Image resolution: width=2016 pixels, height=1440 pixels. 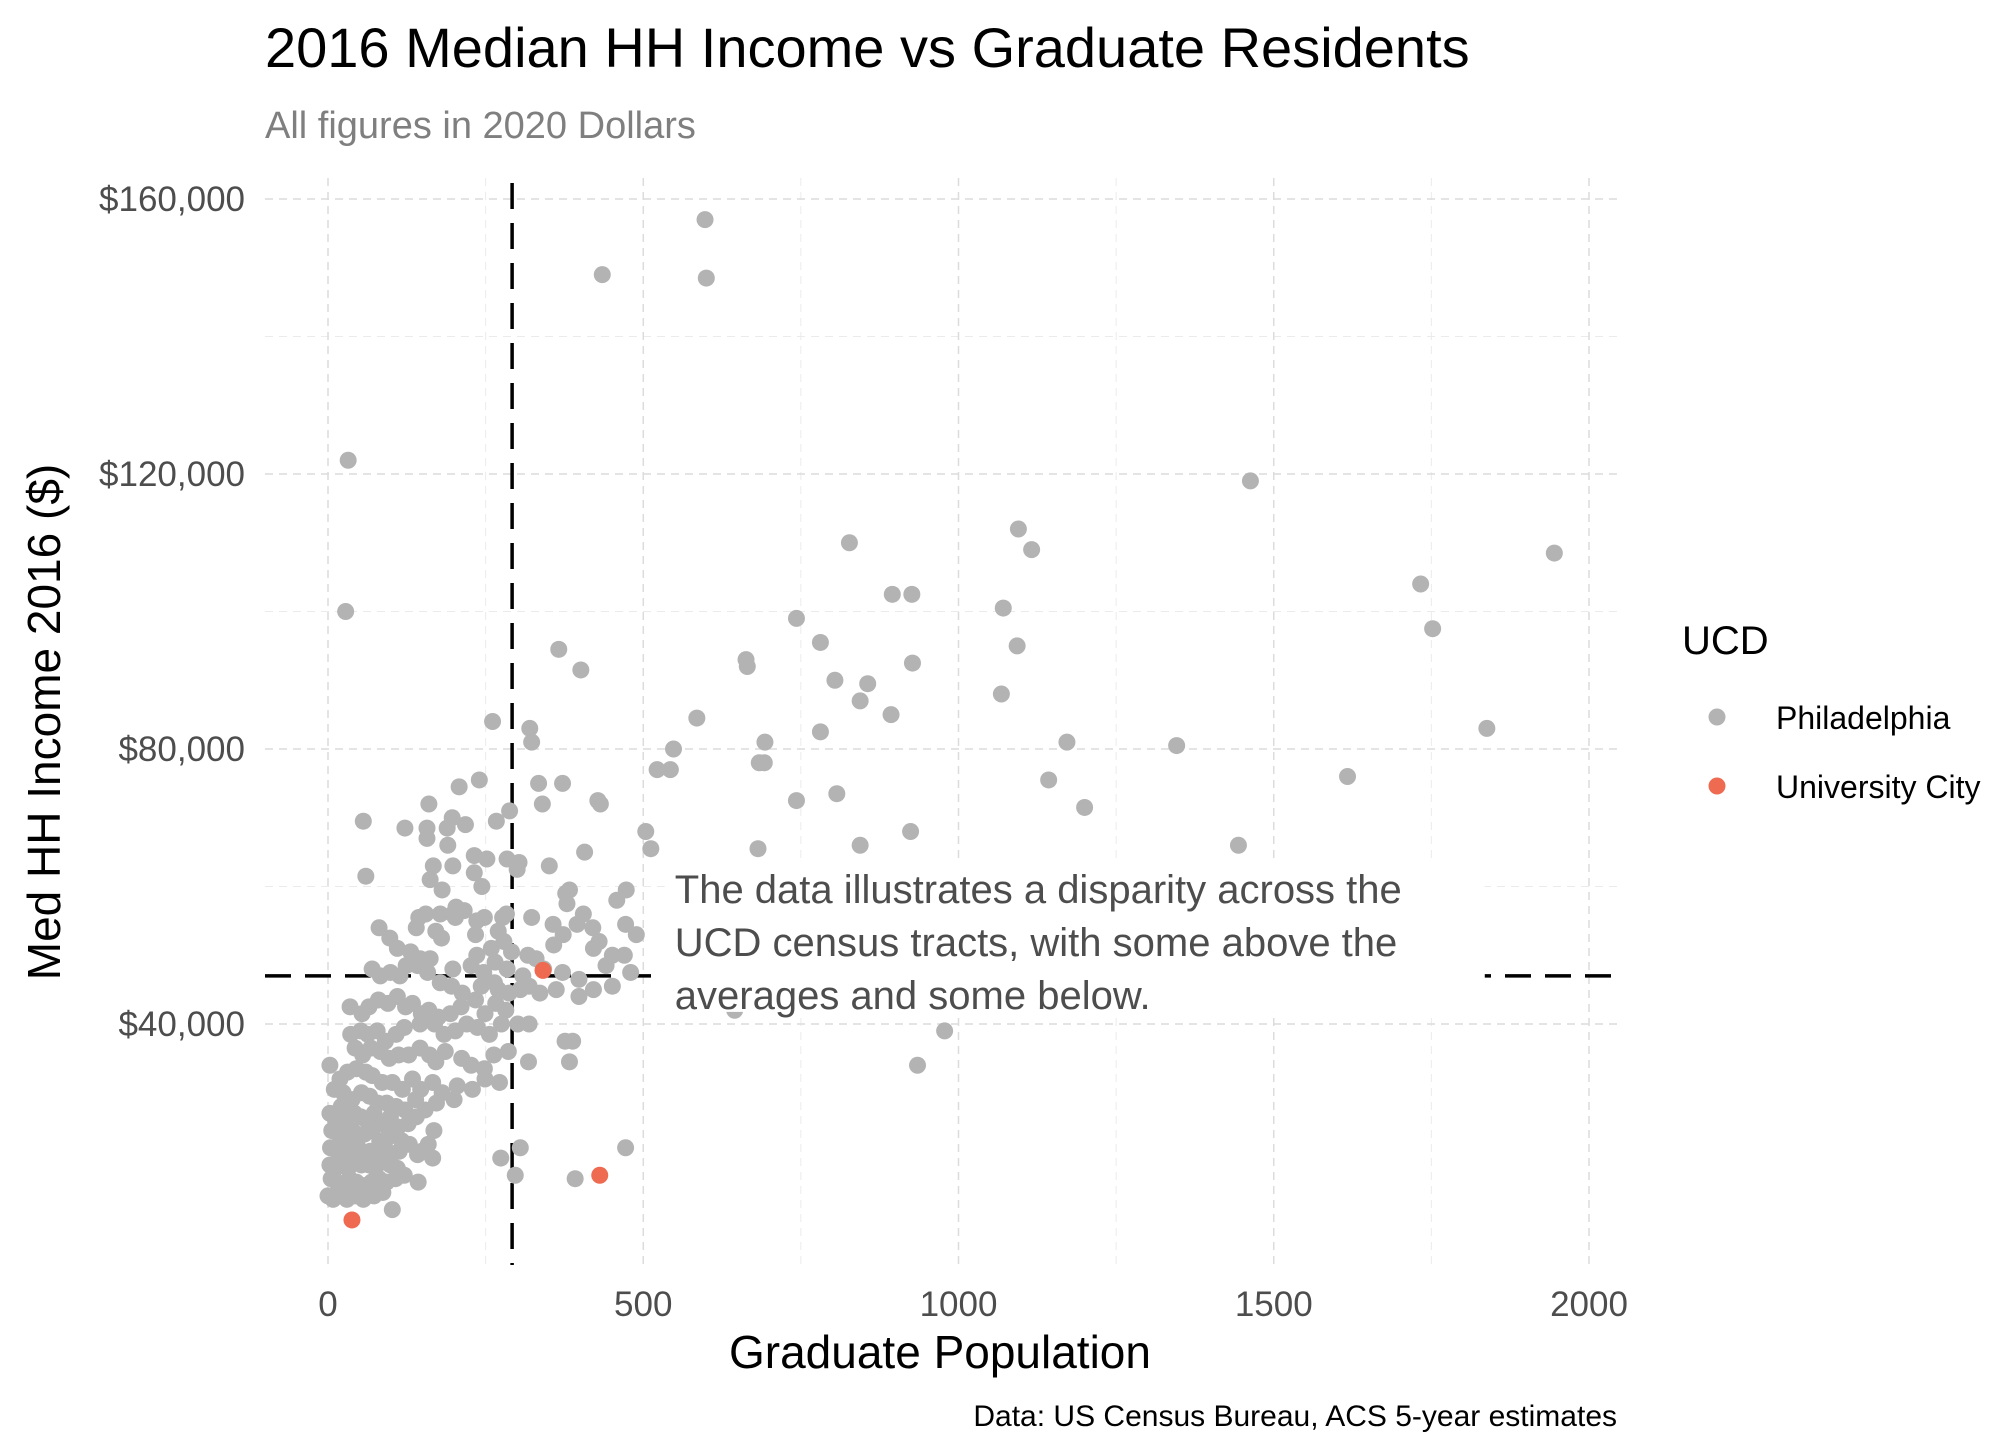 I want to click on y-tick-label: $120,000, so click(x=172, y=474).